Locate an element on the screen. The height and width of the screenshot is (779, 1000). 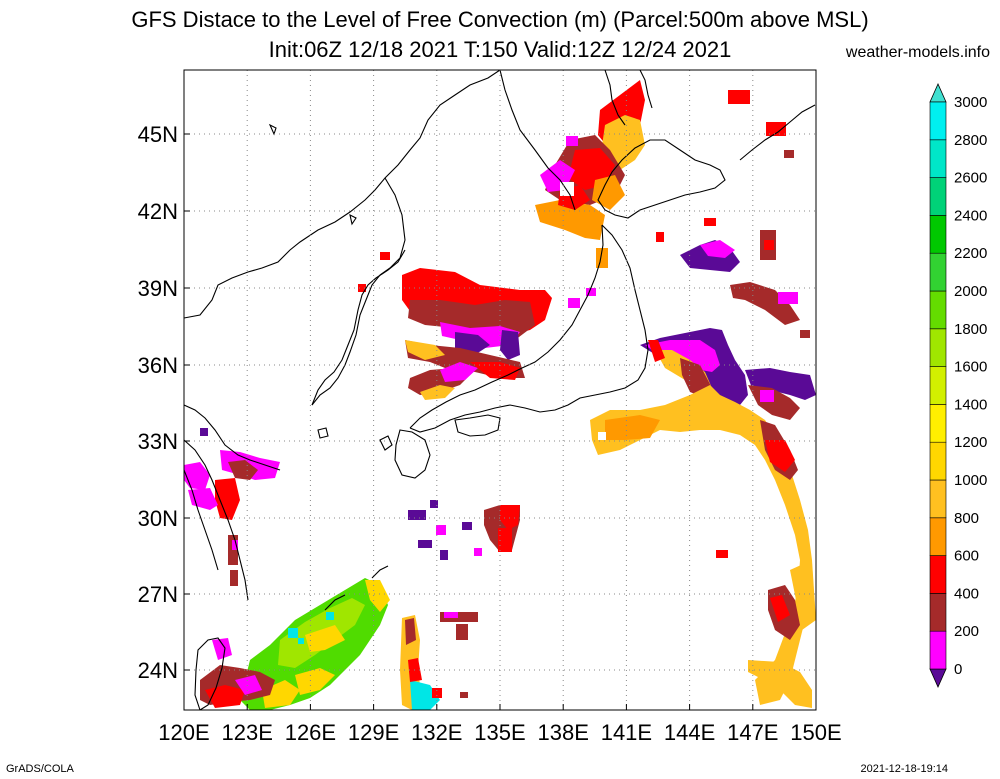
x-tick-label: 141E is located at coordinates (626, 732).